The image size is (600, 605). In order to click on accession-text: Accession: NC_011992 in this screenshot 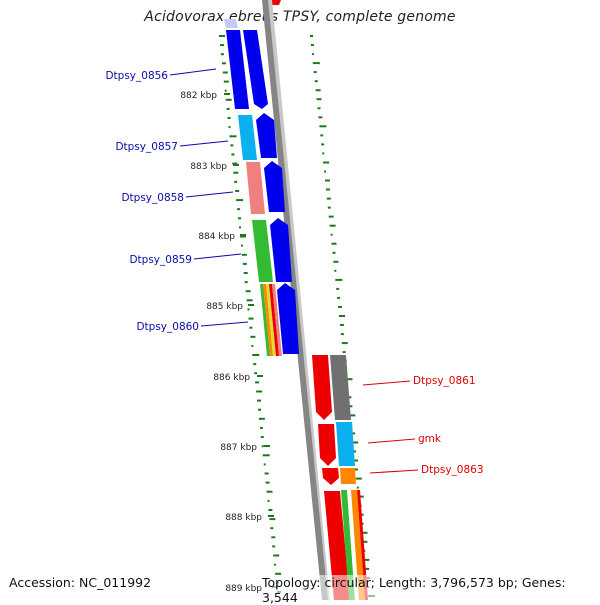, I will do `click(80, 582)`.